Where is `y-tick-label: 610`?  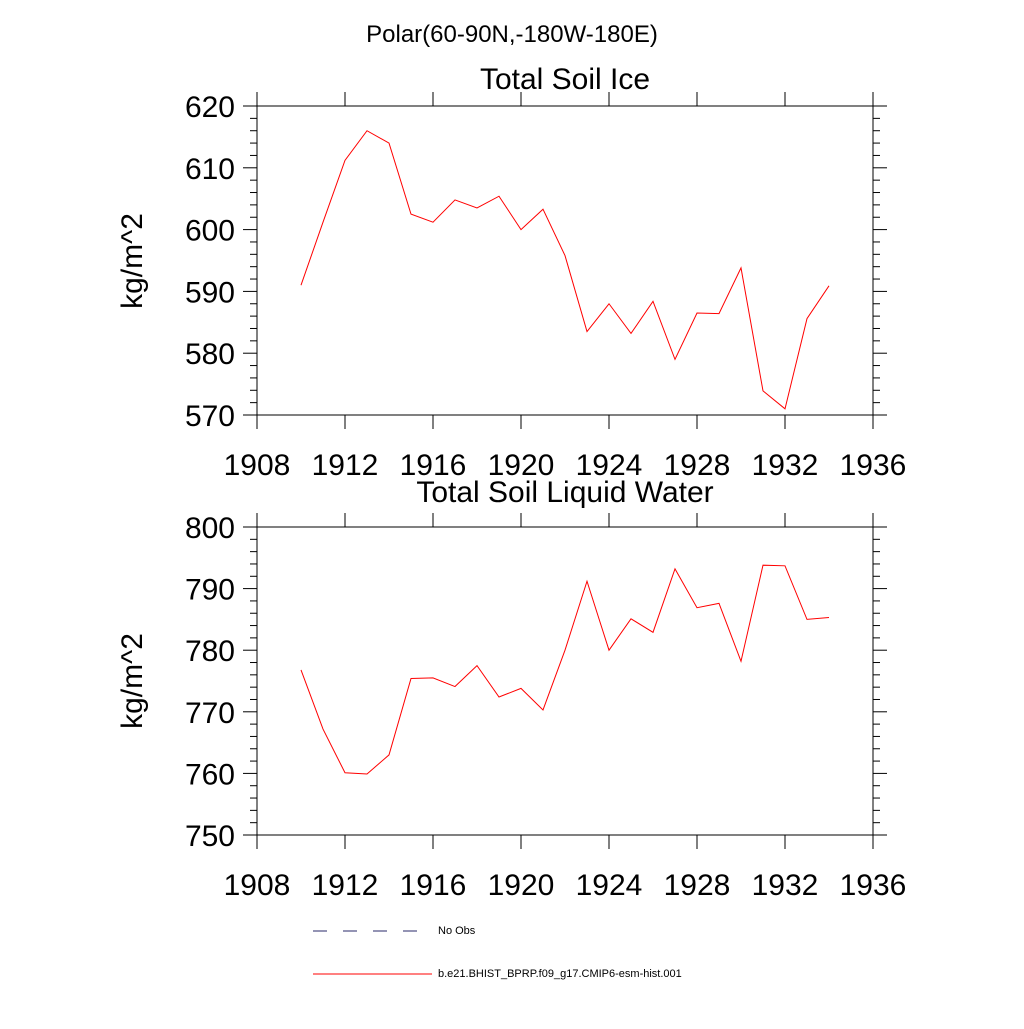 y-tick-label: 610 is located at coordinates (210, 169).